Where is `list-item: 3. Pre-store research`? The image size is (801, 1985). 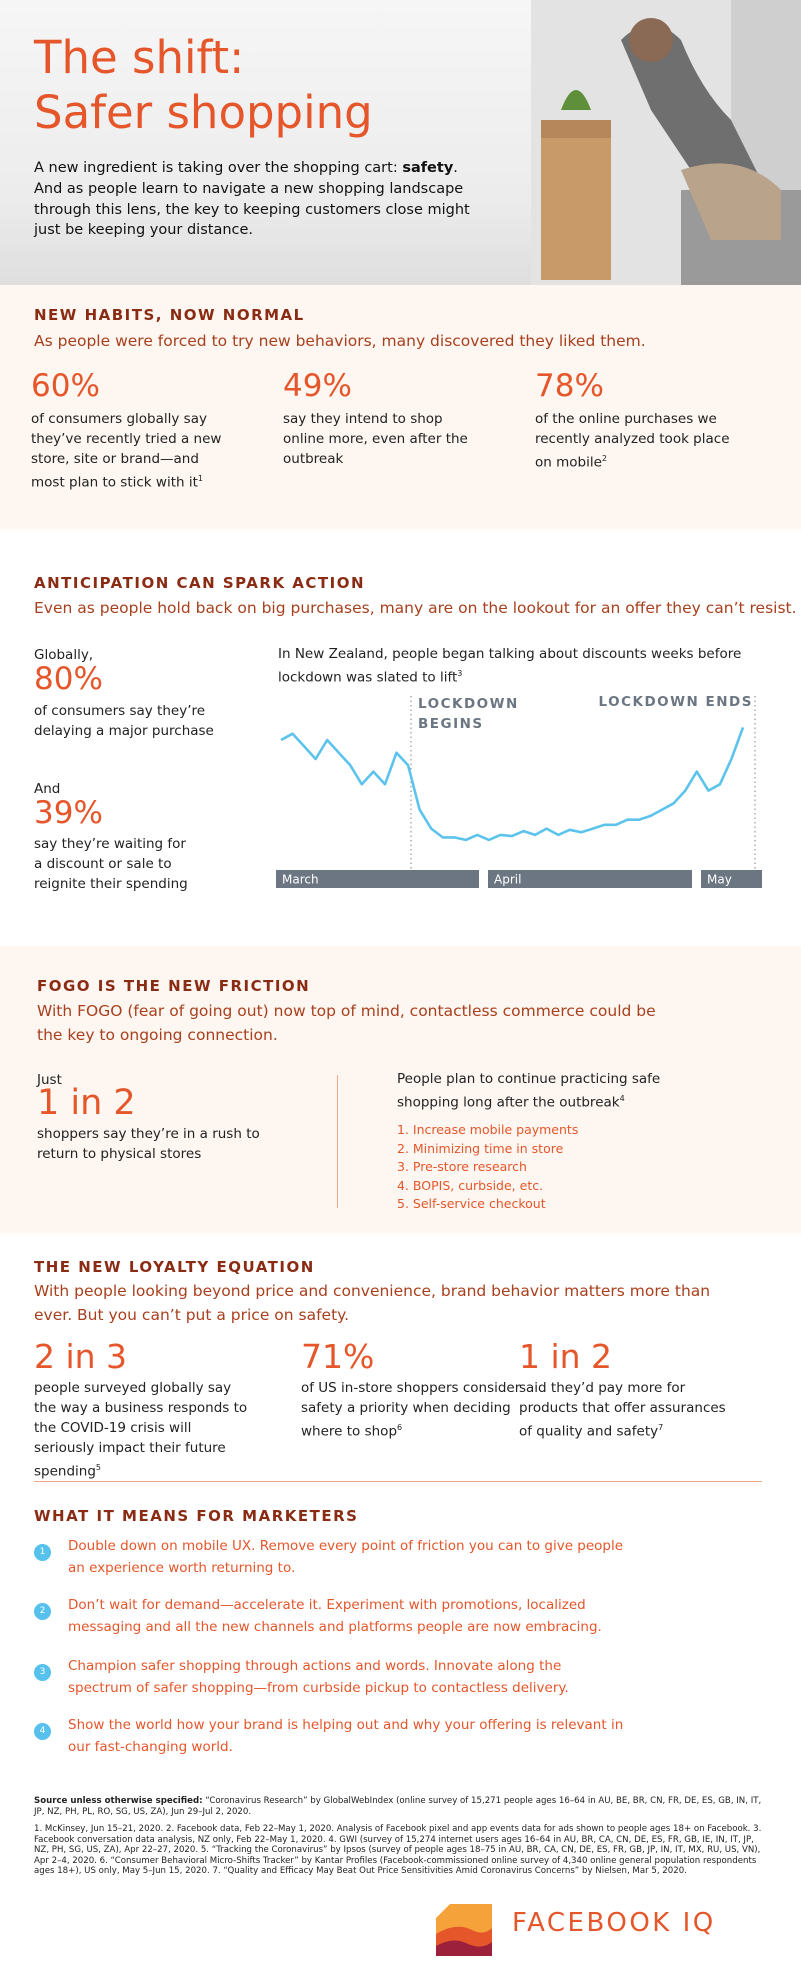
list-item: 3. Pre-store research is located at coordinates (462, 1166).